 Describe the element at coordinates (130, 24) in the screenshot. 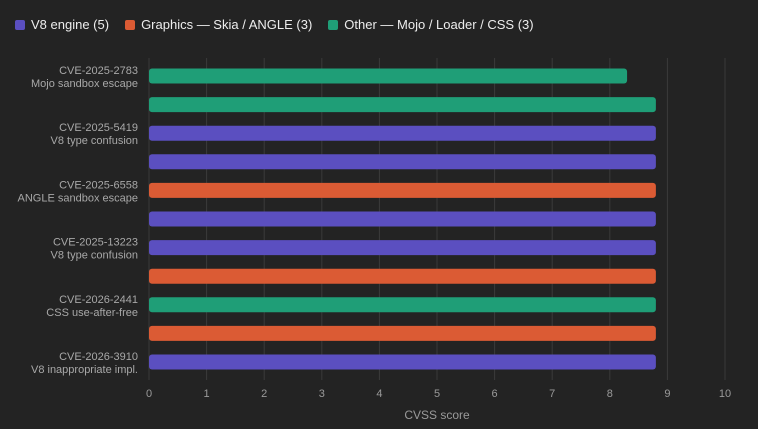

I see `legend-swatch-graphics` at that location.